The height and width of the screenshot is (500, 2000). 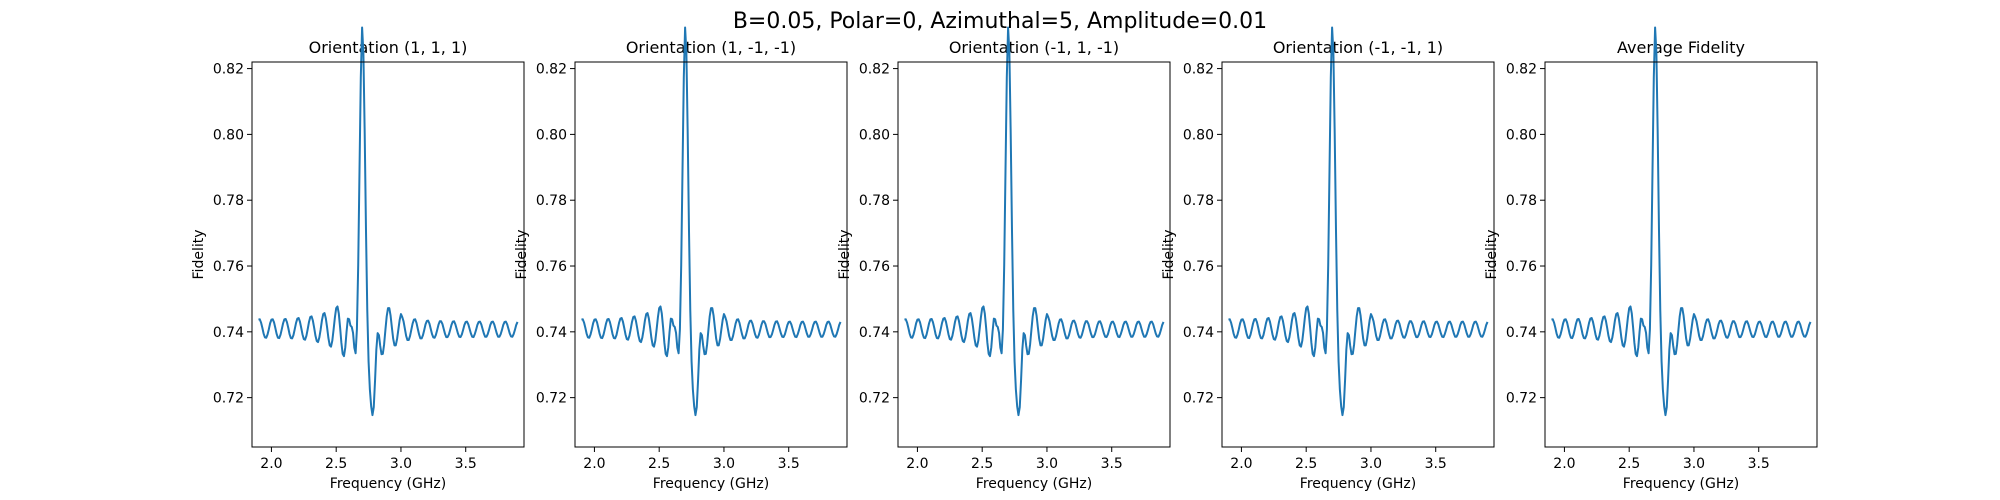 I want to click on subplot-title: Average Fidelity, so click(x=1681, y=47).